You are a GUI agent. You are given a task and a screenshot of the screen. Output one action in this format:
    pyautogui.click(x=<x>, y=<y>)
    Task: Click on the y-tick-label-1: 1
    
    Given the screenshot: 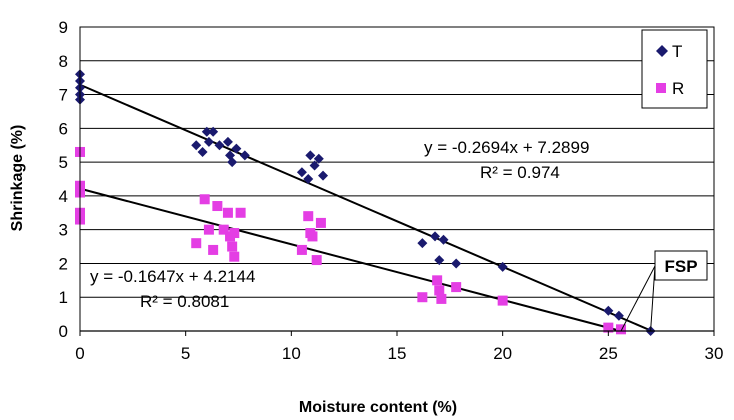 What is the action you would take?
    pyautogui.click(x=63, y=297)
    